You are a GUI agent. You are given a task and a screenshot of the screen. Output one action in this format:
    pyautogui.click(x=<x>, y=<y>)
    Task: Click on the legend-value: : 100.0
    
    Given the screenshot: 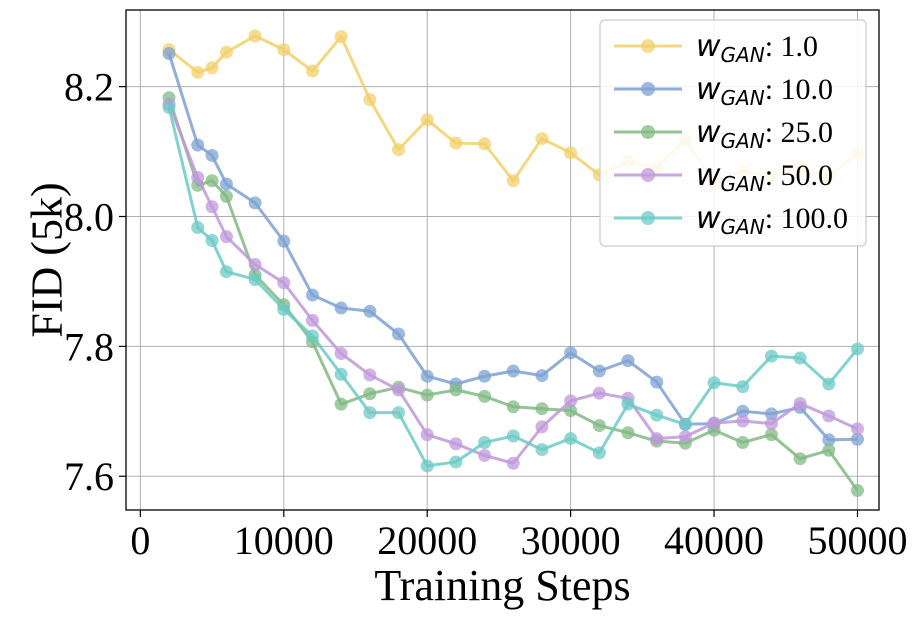 What is the action you would take?
    pyautogui.click(x=806, y=218)
    